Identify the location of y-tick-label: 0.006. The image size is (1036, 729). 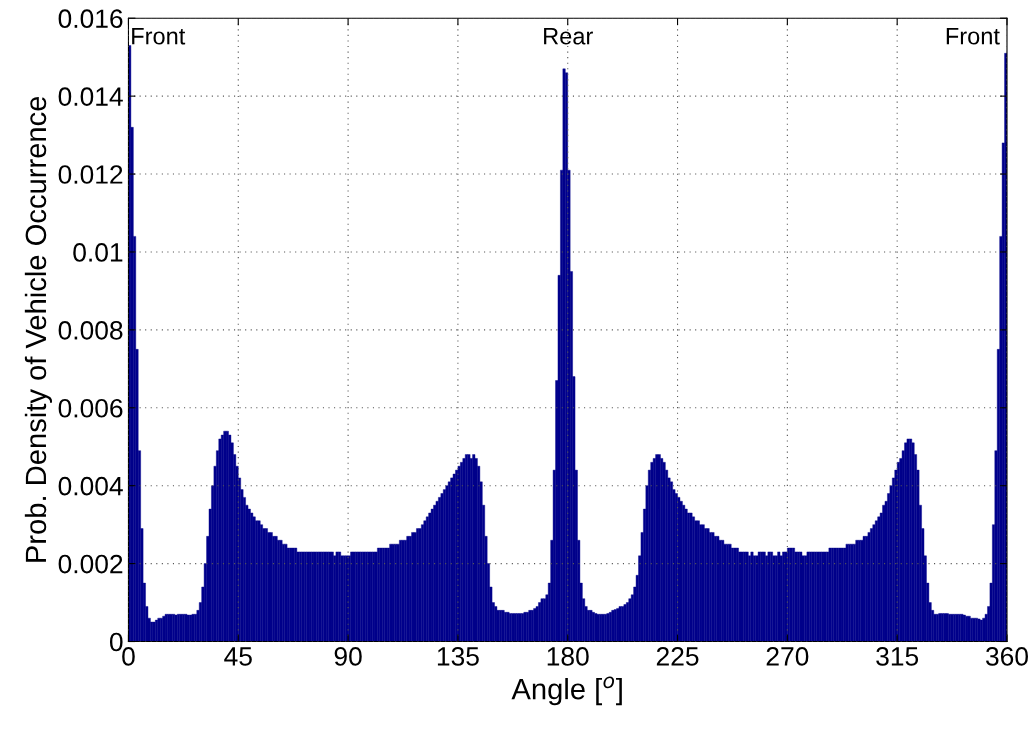
(90, 408).